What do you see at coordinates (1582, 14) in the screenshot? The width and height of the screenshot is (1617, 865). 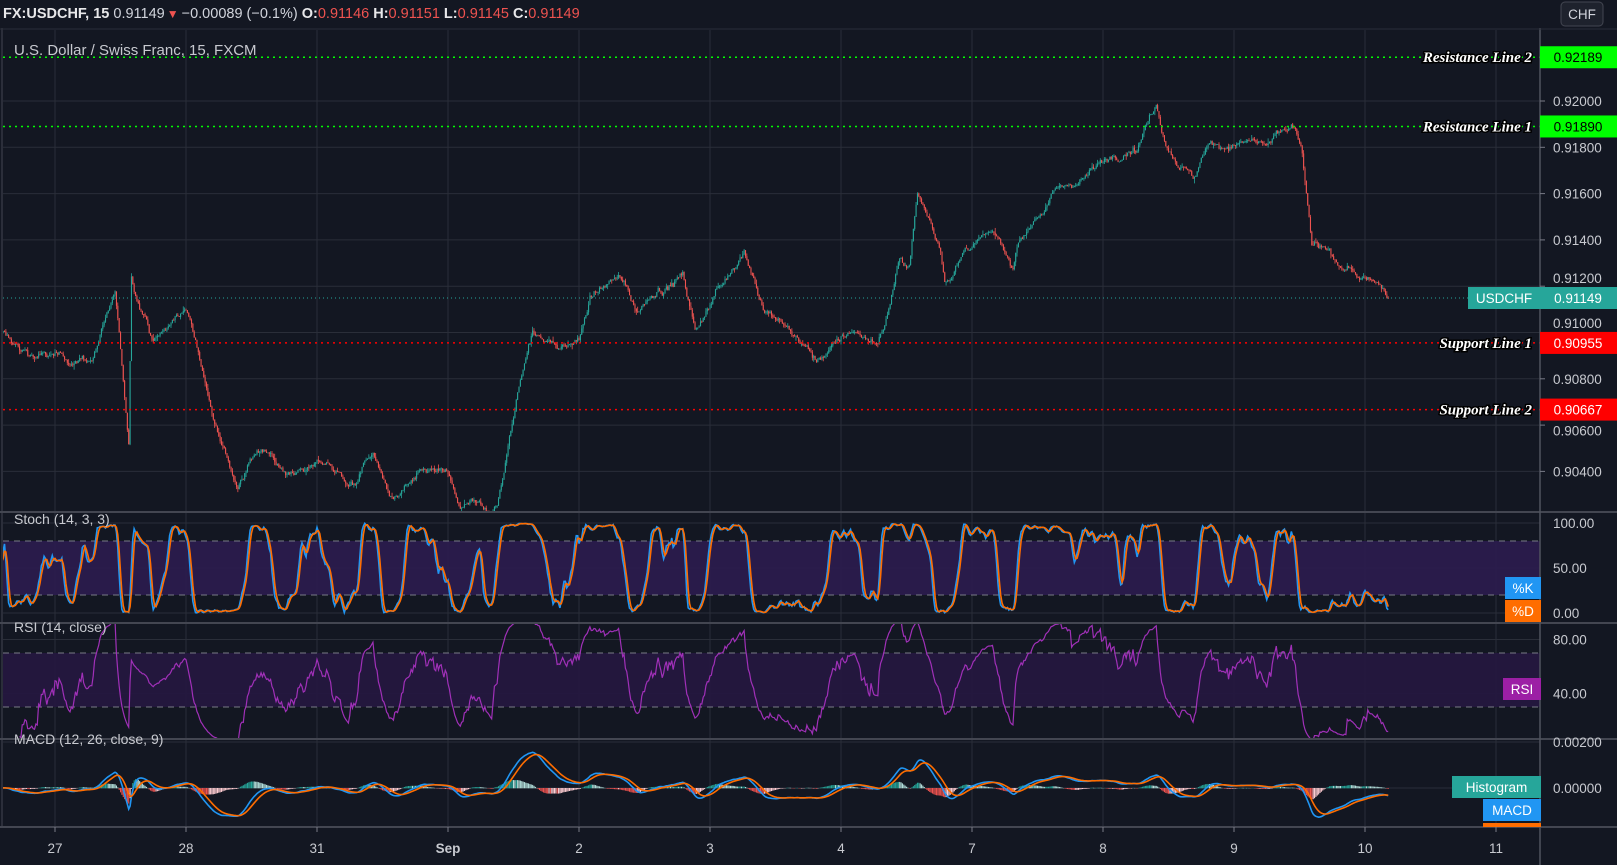 I see `currency-badge: CHF` at bounding box center [1582, 14].